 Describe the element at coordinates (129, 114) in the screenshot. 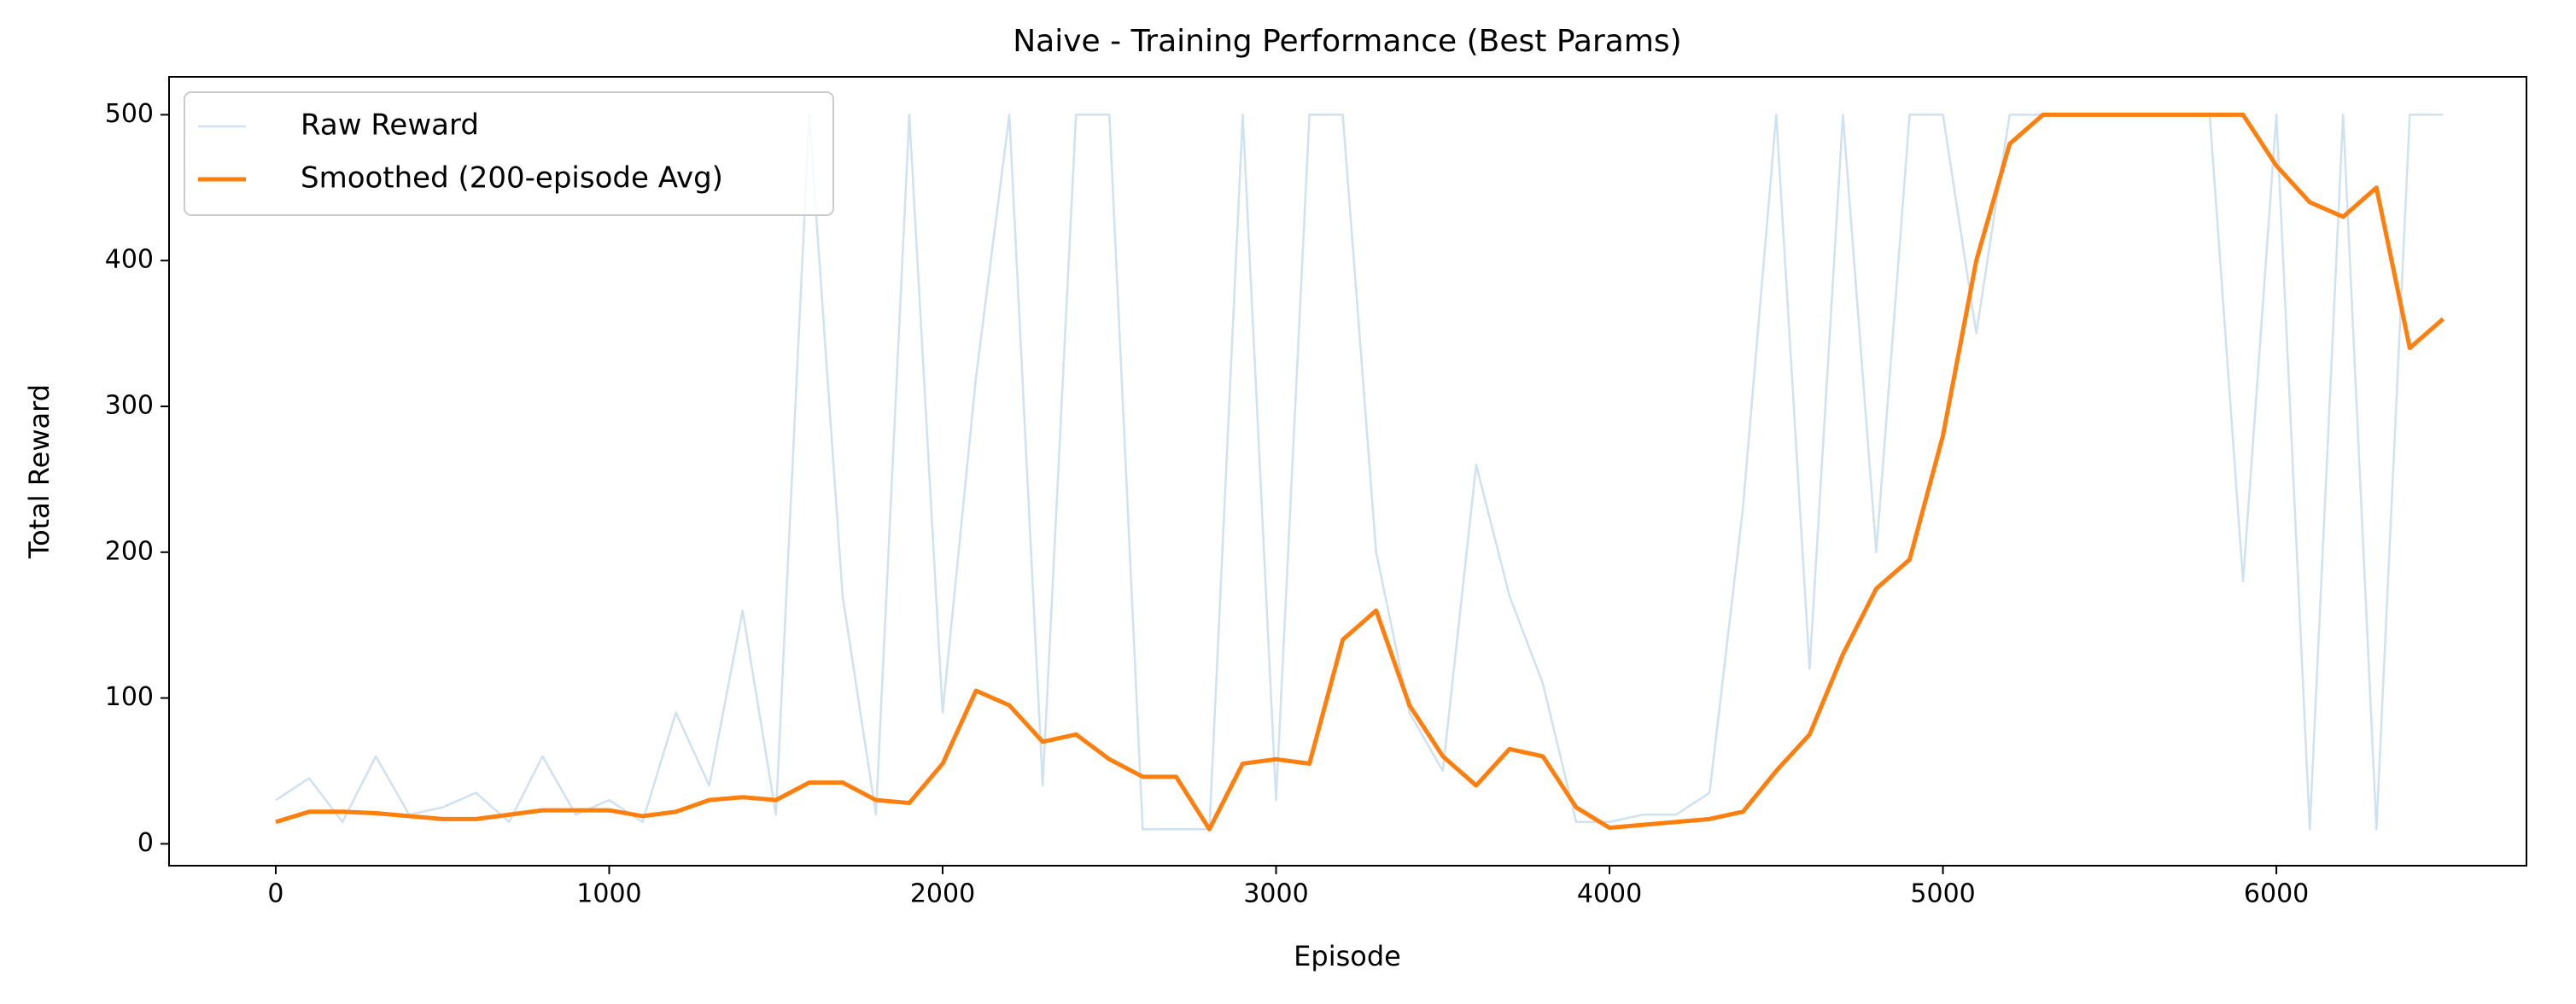

I see `y-tick-label: 500` at that location.